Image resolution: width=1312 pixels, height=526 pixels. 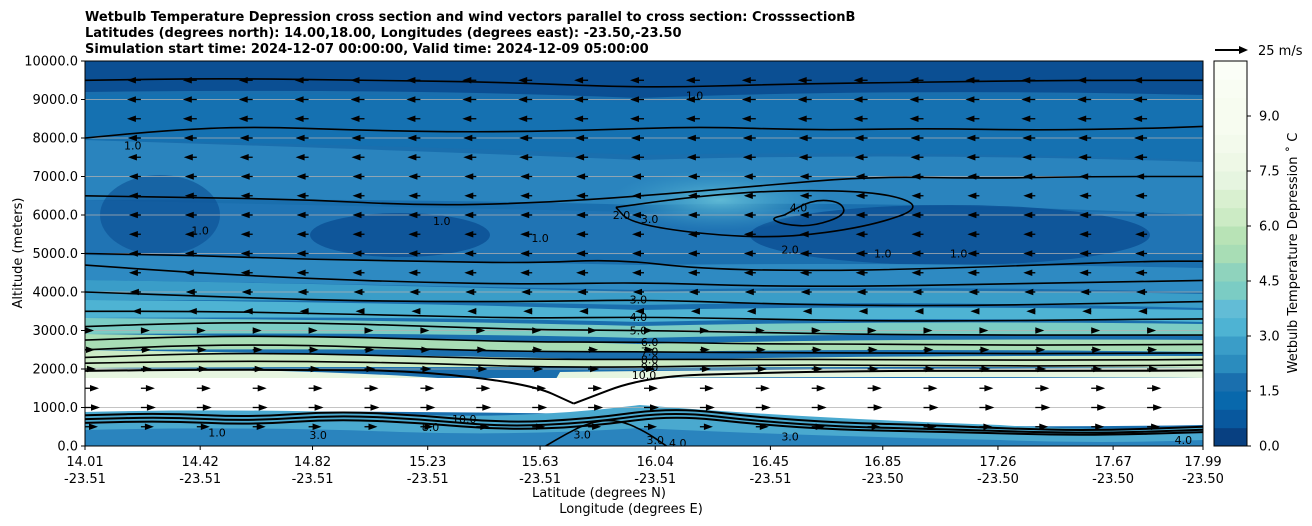 What do you see at coordinates (1263, 282) in the screenshot?
I see `colorbar-ticks: 0.0 1.5 3.0 4.5 6.0 7.5 9.0` at bounding box center [1263, 282].